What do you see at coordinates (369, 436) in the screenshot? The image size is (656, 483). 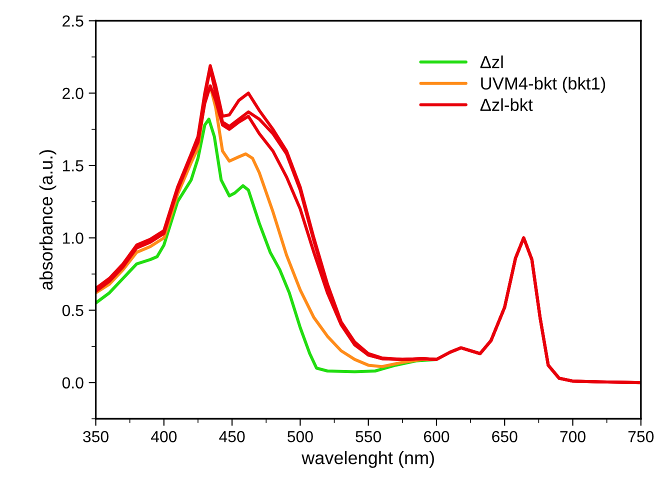 I see `x-tick-label: 550` at bounding box center [369, 436].